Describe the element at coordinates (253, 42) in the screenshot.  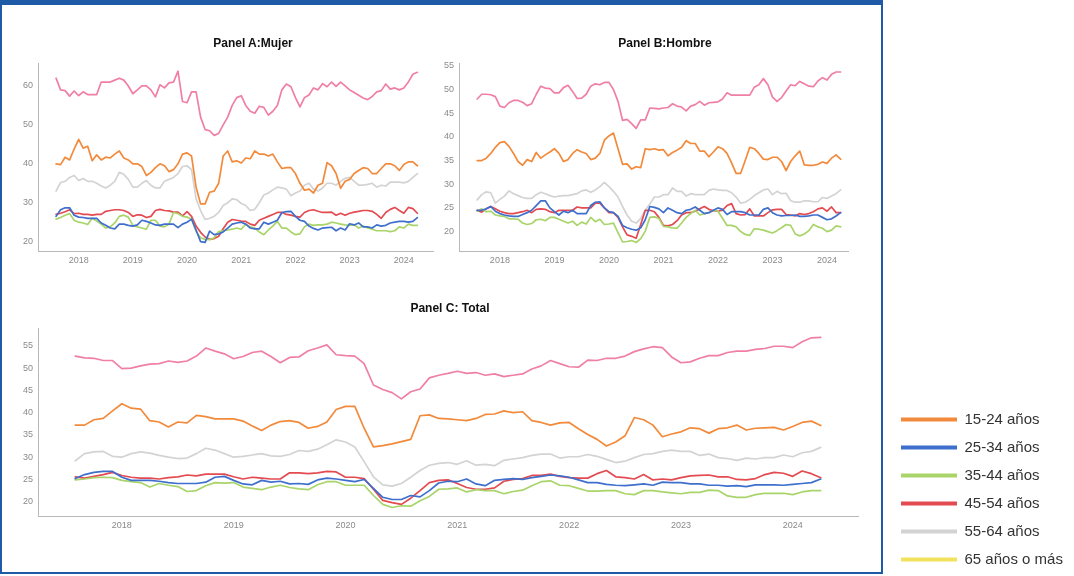
I see `chart-title: Panel A:Mujer` at that location.